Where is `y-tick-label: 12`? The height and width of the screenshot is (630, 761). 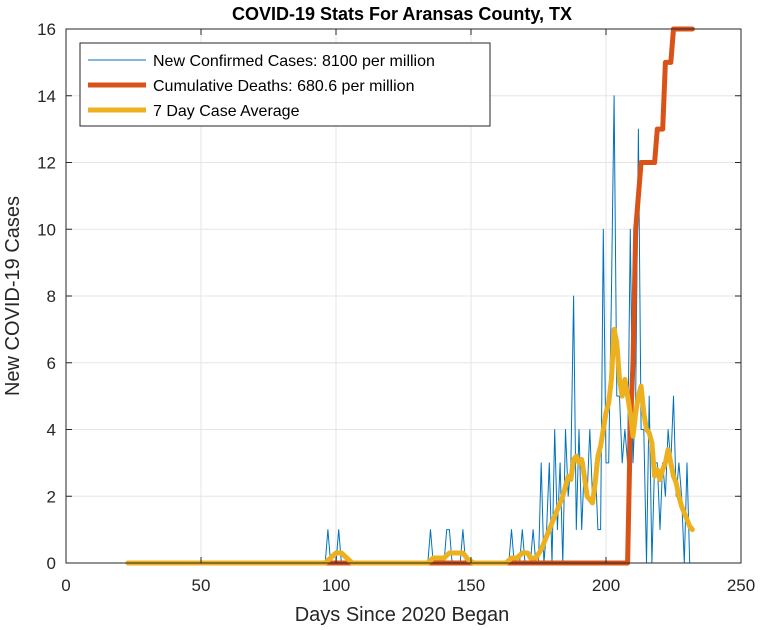
y-tick-label: 12 is located at coordinates (46, 163).